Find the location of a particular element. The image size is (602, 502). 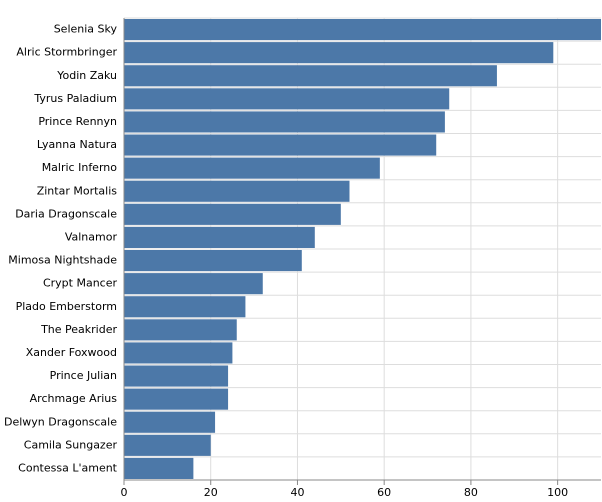

category-label: Prince Rennyn is located at coordinates (77, 121).